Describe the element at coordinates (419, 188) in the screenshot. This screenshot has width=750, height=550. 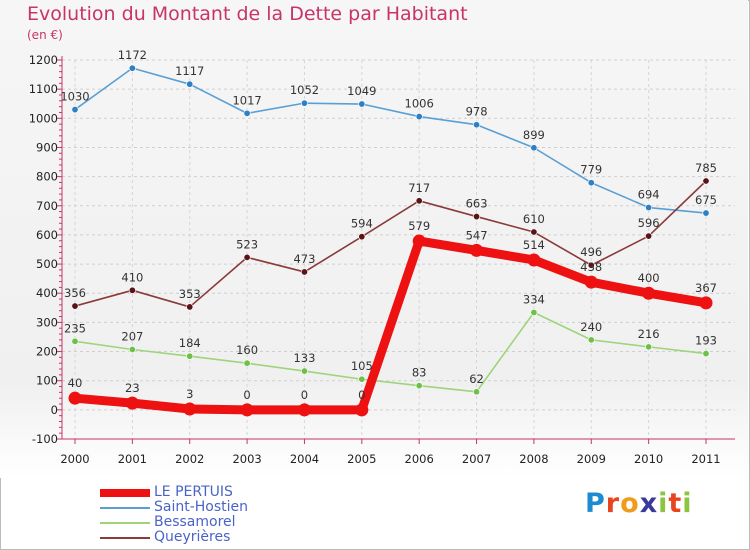
I see `data-label-queyrieres: 717` at that location.